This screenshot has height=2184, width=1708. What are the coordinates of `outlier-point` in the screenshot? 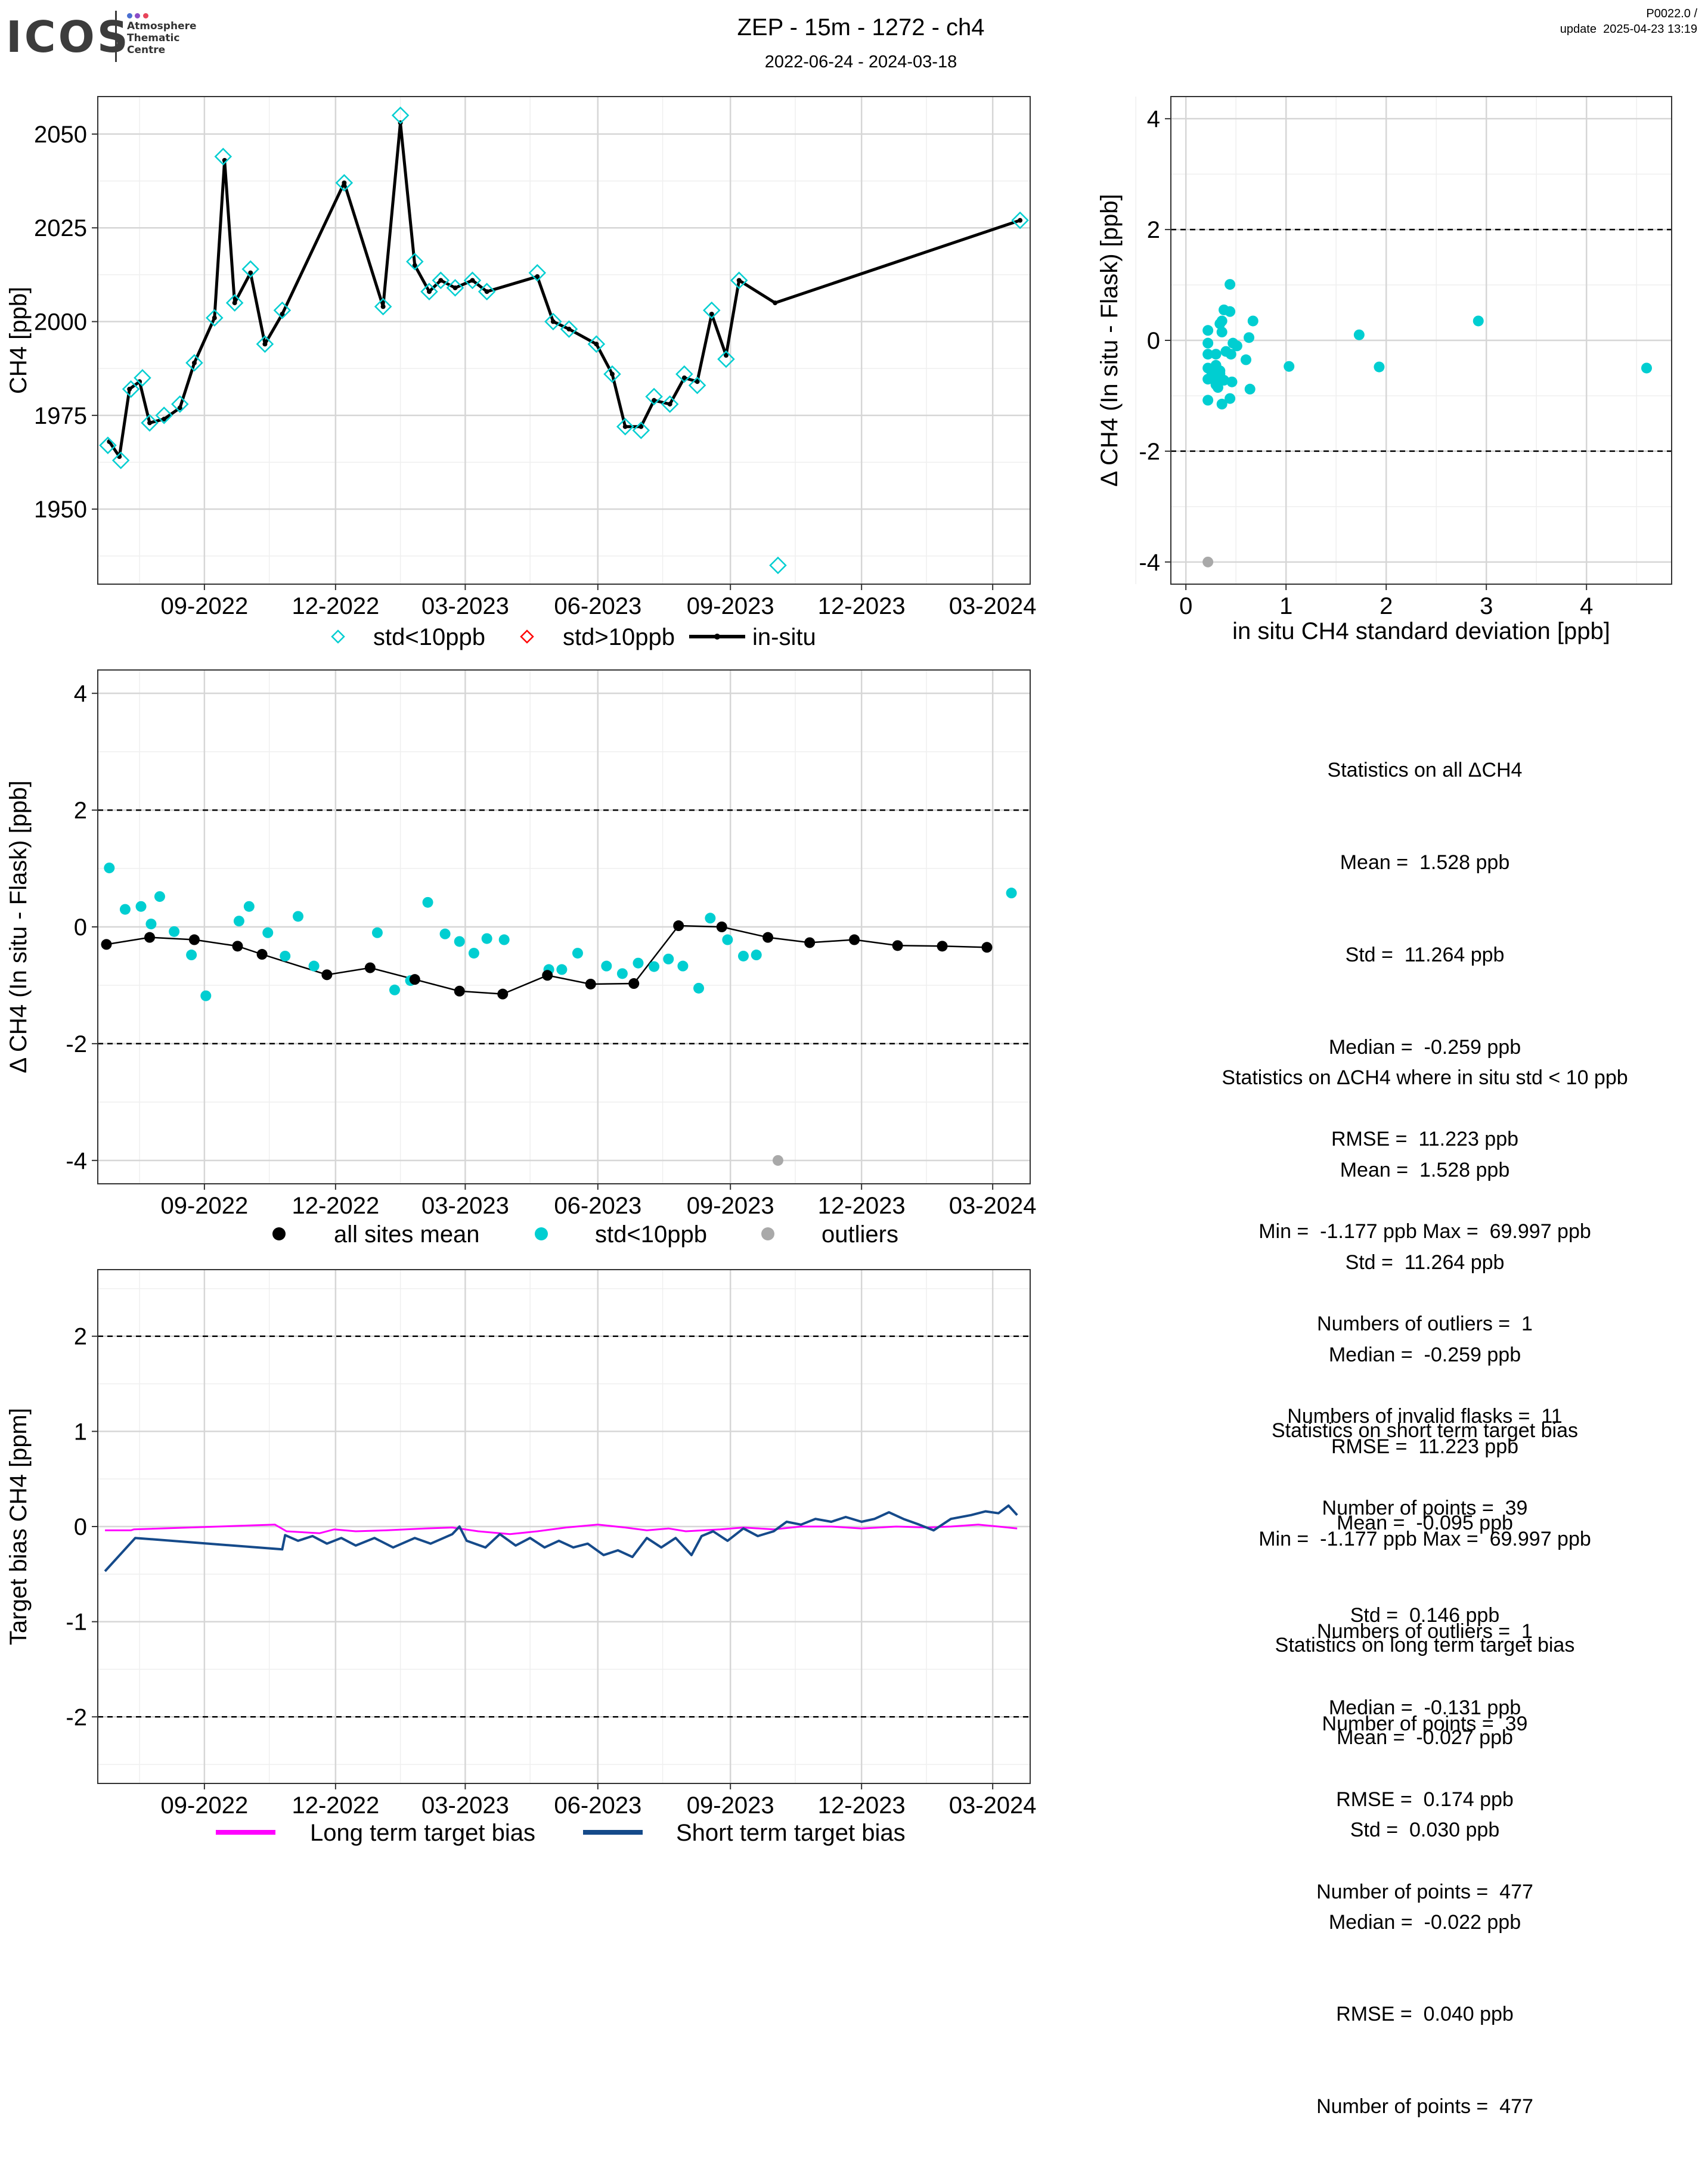 It's located at (777, 1160).